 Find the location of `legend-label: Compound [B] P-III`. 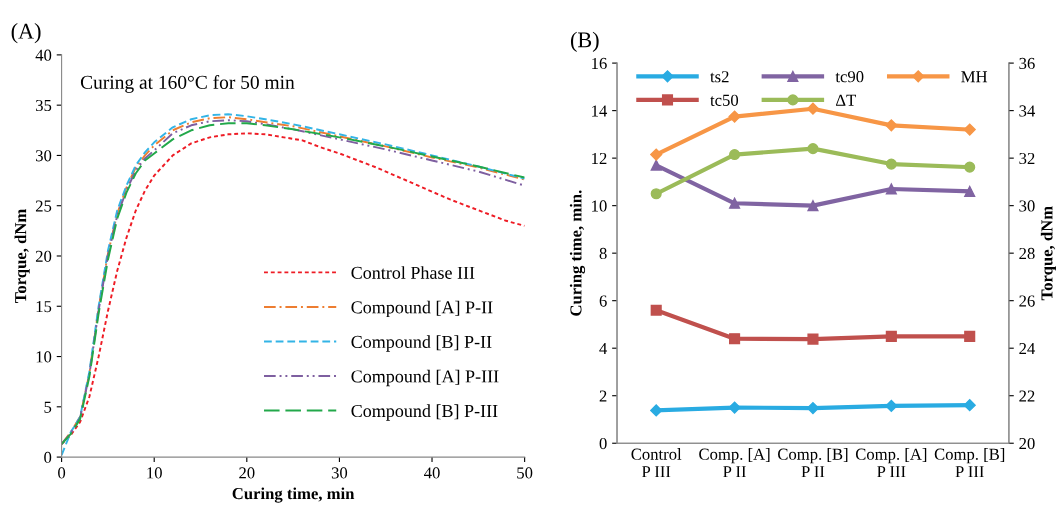

legend-label: Compound [B] P-III is located at coordinates (424, 412).